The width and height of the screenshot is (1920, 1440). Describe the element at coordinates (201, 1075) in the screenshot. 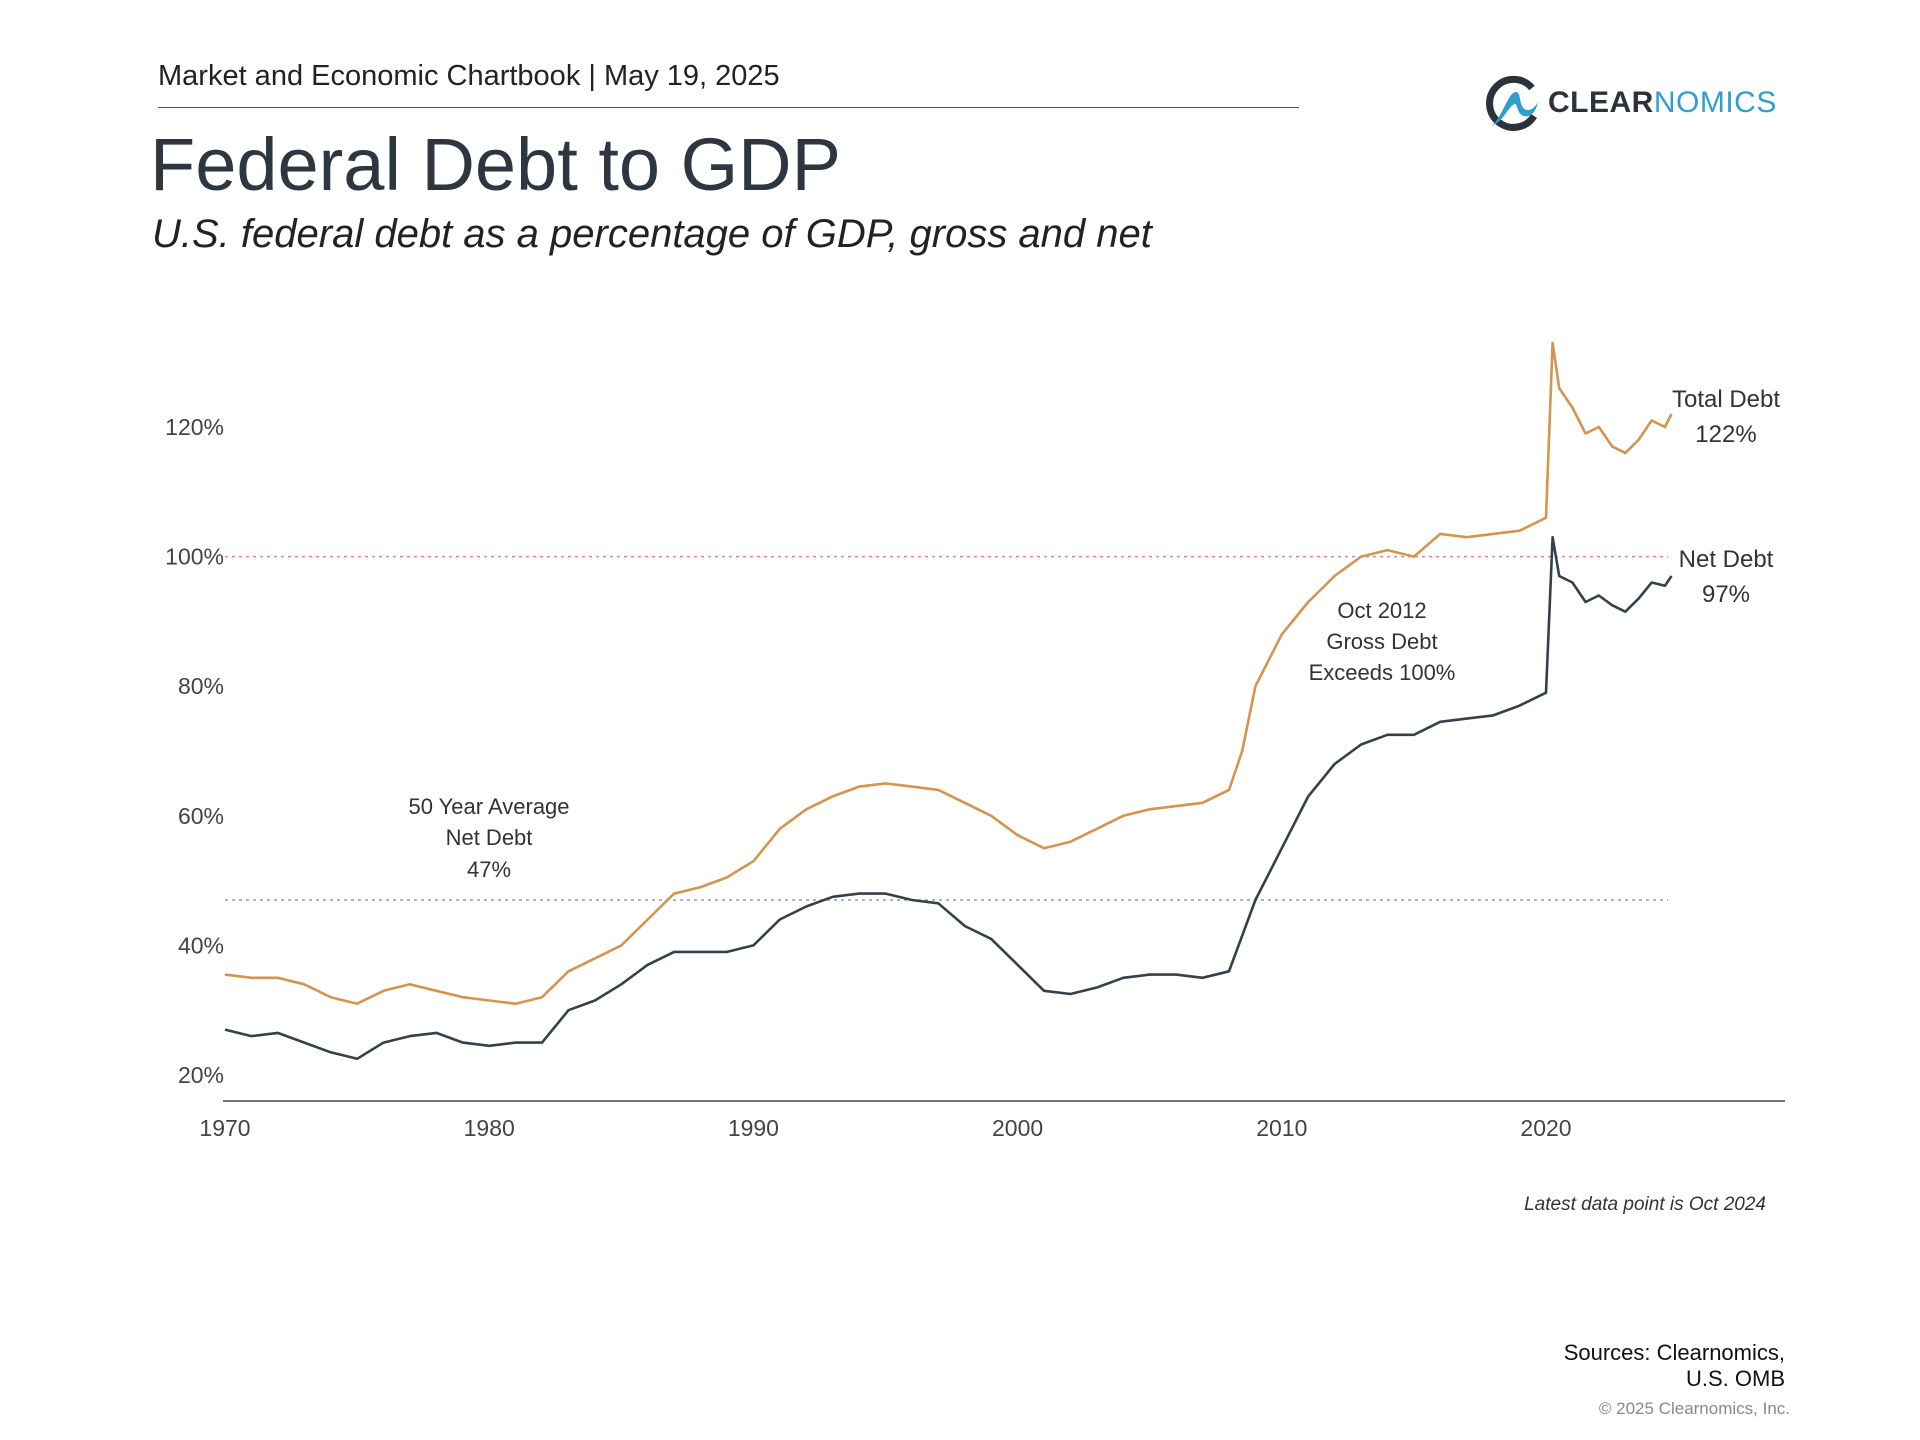

I see `y-tick-label: 20%` at that location.